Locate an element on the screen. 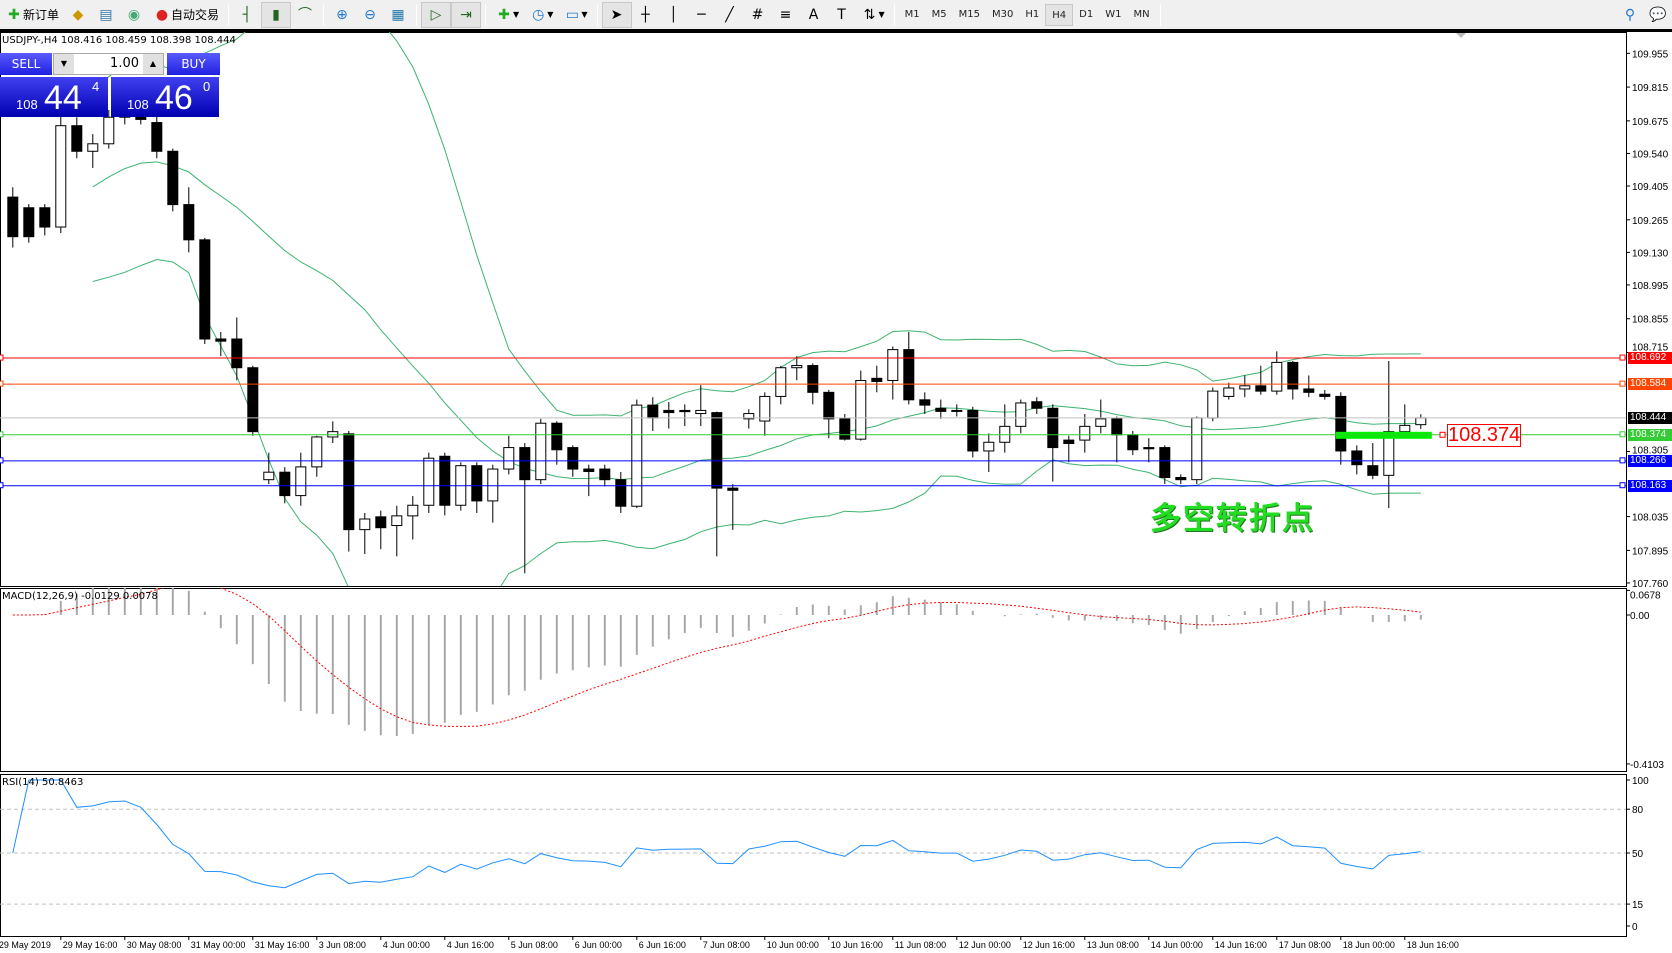 The image size is (1672, 953). crosshair-button: ┼ is located at coordinates (646, 15).